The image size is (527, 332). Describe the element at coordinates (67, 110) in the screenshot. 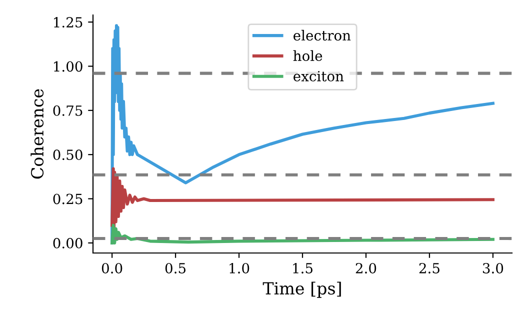

I see `y-tick-label: 0.75` at that location.